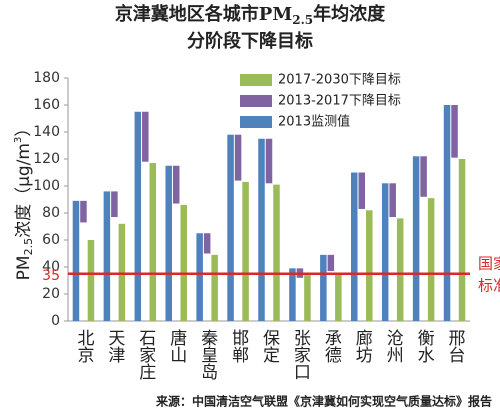 Image resolution: width=500 pixels, height=413 pixels. What do you see at coordinates (145, 354) in the screenshot?
I see `x-tick-label: 石家庄` at bounding box center [145, 354].